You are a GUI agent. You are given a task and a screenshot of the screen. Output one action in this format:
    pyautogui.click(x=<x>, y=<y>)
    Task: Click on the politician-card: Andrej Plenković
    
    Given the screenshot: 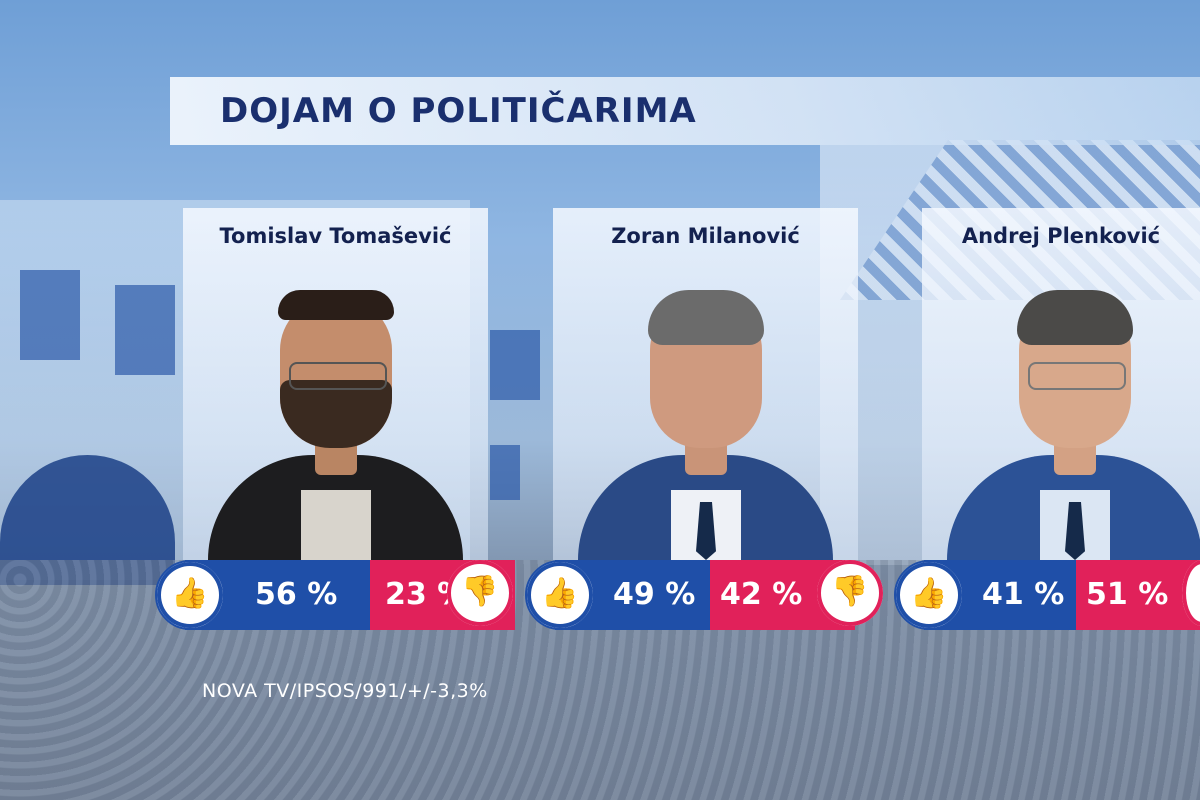 What is the action you would take?
    pyautogui.click(x=1061, y=384)
    